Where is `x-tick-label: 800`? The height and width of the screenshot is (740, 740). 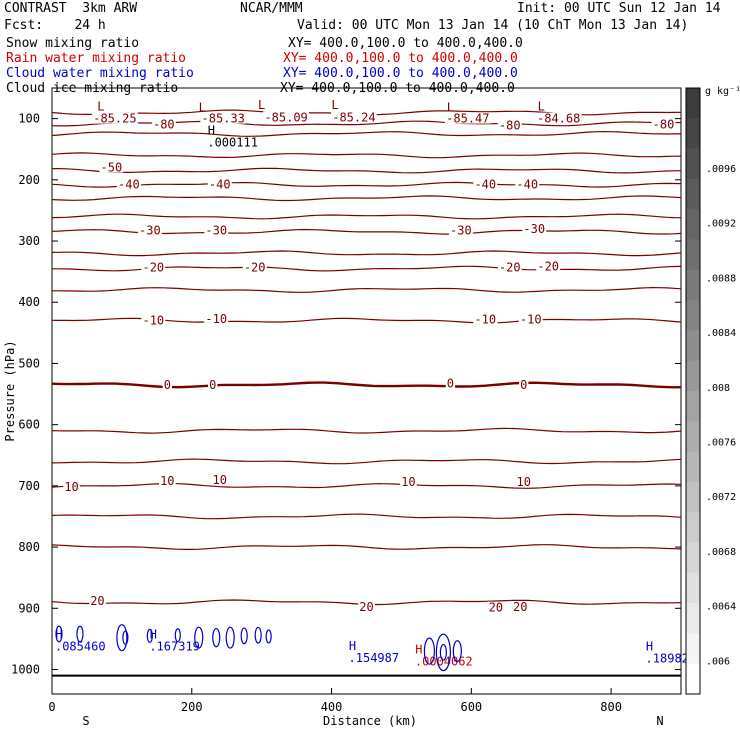
x-tick-label: 800 is located at coordinates (611, 707).